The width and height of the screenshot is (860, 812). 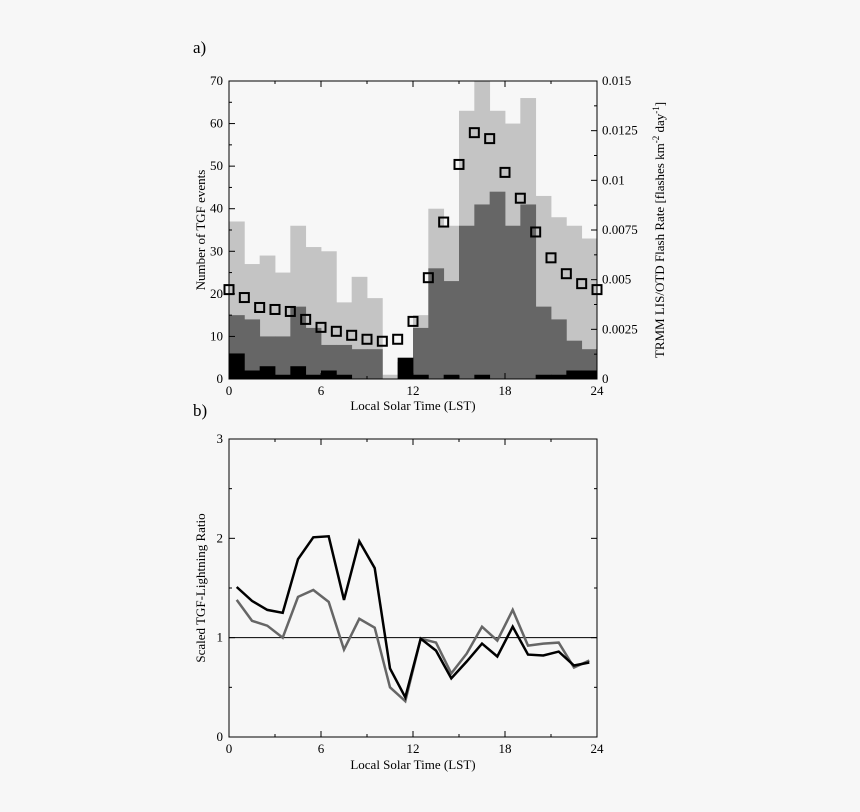 What do you see at coordinates (216, 250) in the screenshot?
I see `y-tick-label: 30` at bounding box center [216, 250].